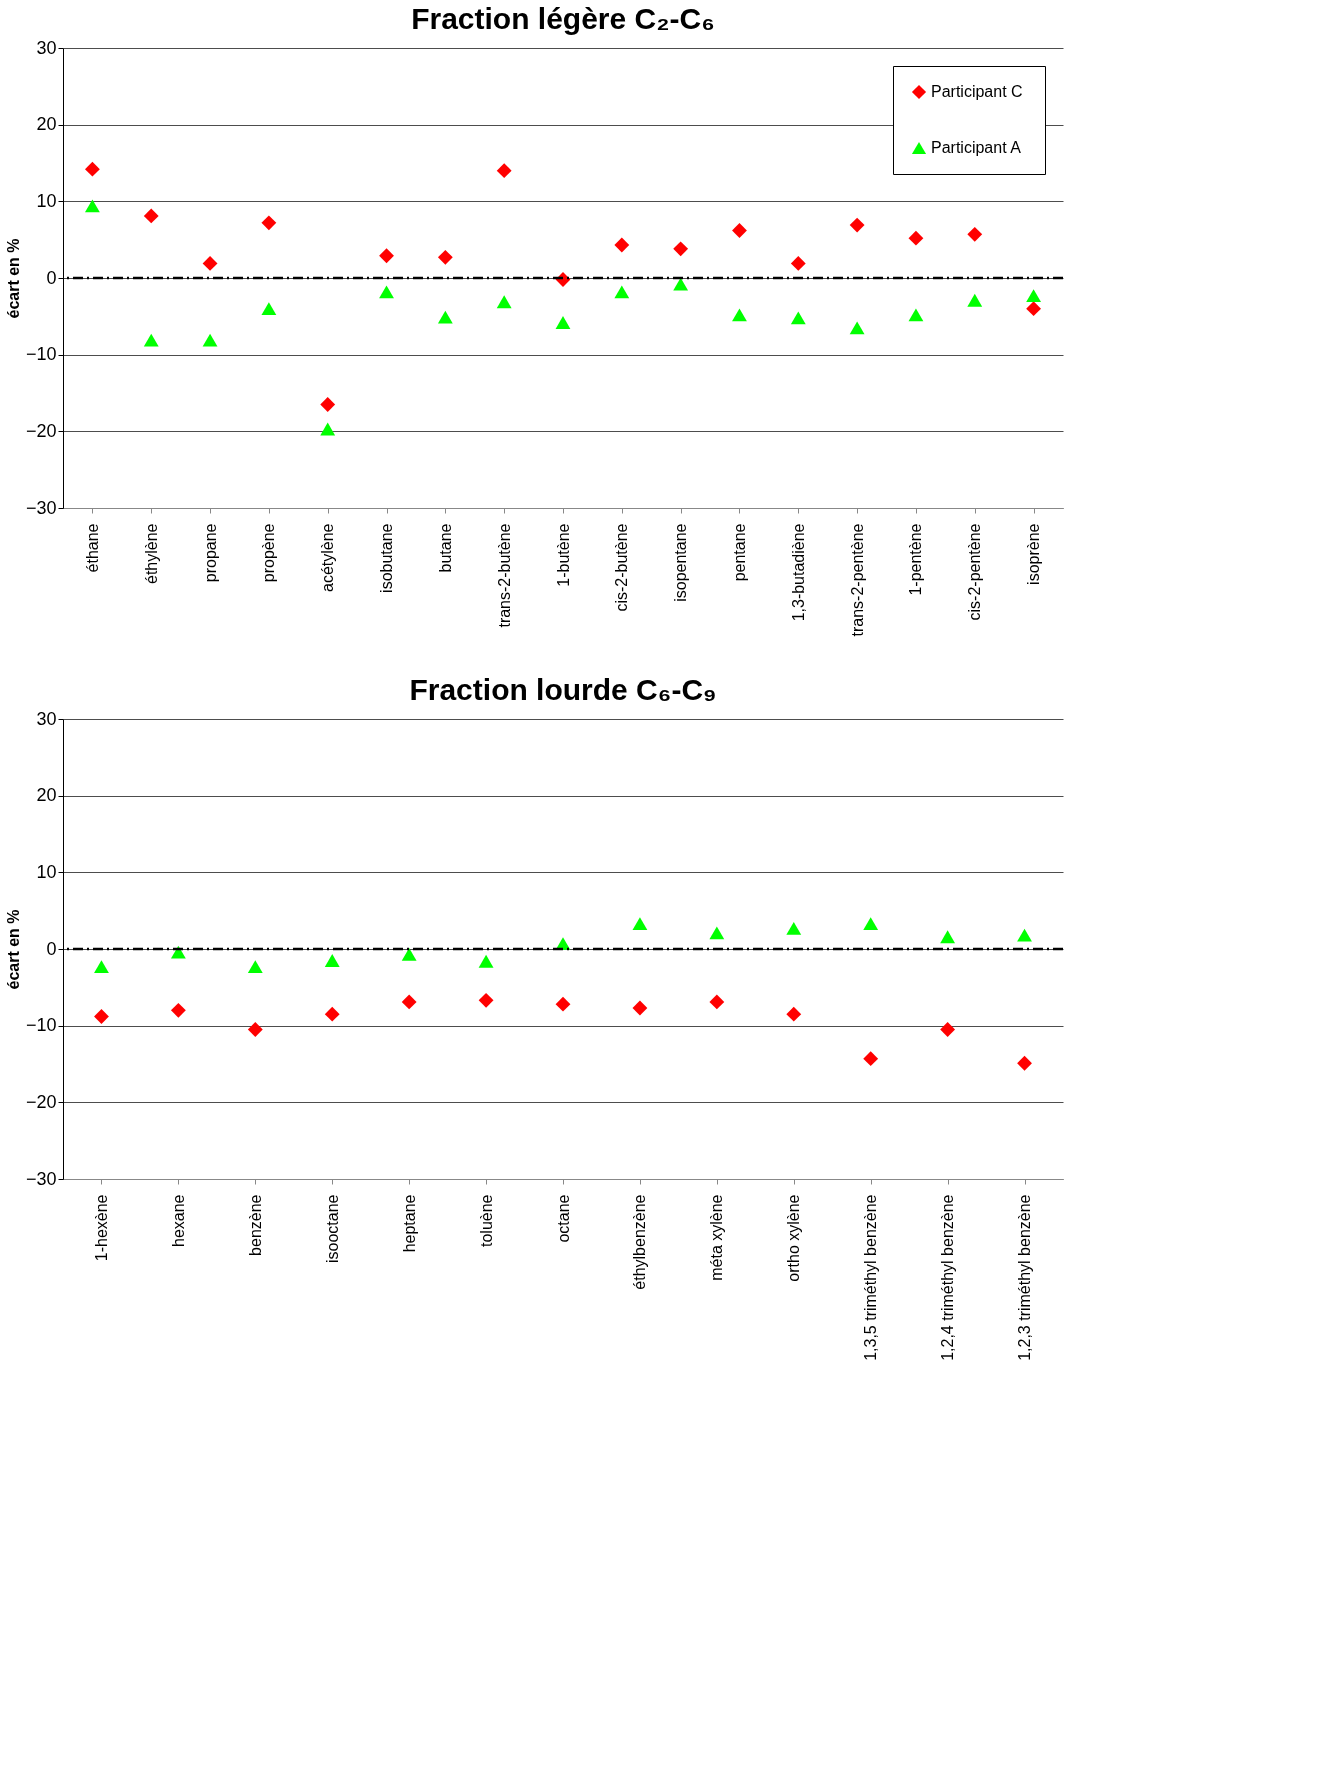 The height and width of the screenshot is (1782, 1337). Describe the element at coordinates (1025, 1277) in the screenshot. I see `x-tick-label: 1,2,3 triméthyl benzène` at that location.